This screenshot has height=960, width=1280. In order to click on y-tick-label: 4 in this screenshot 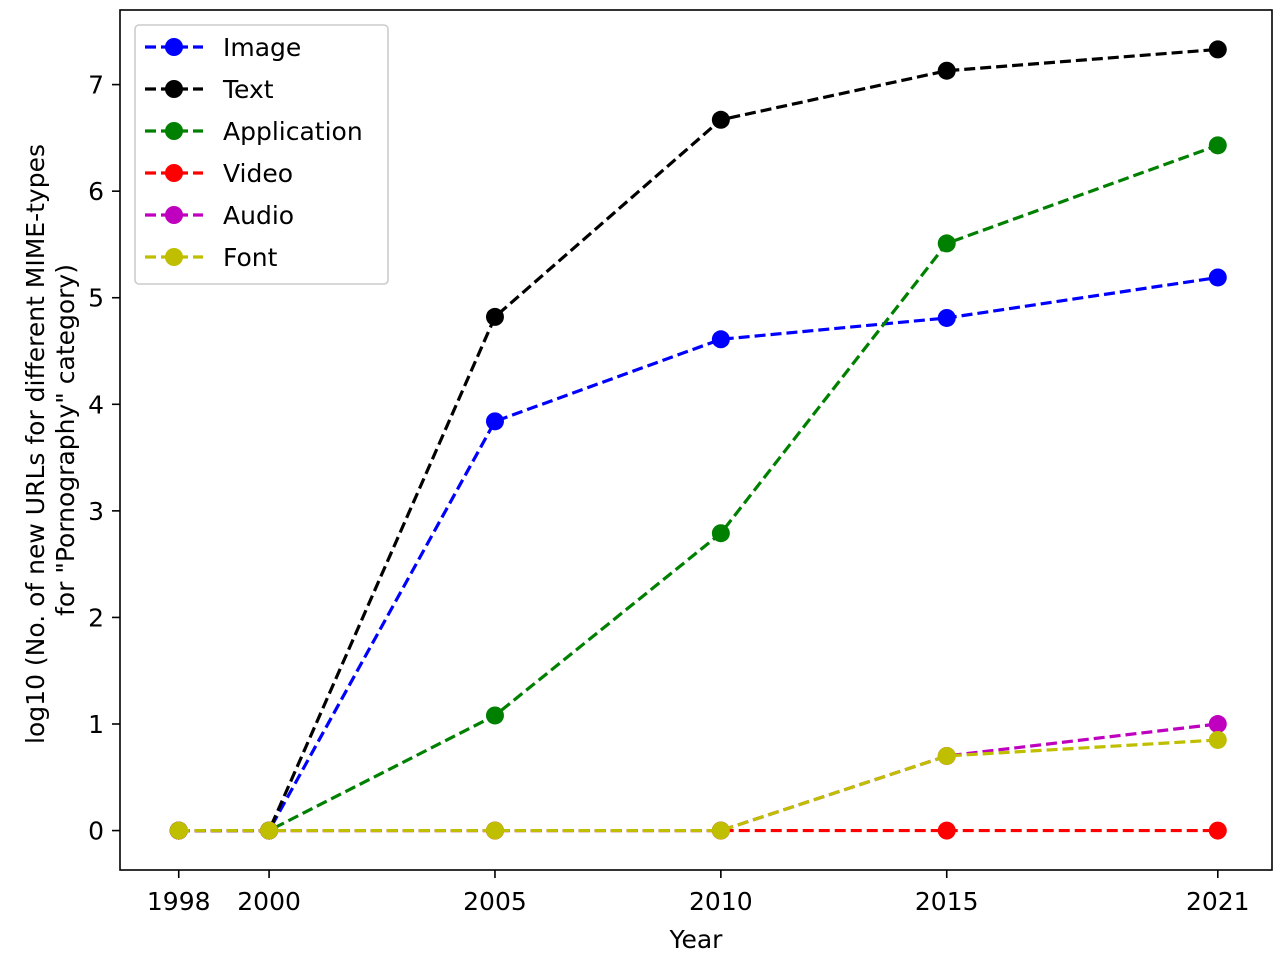, I will do `click(96, 404)`.